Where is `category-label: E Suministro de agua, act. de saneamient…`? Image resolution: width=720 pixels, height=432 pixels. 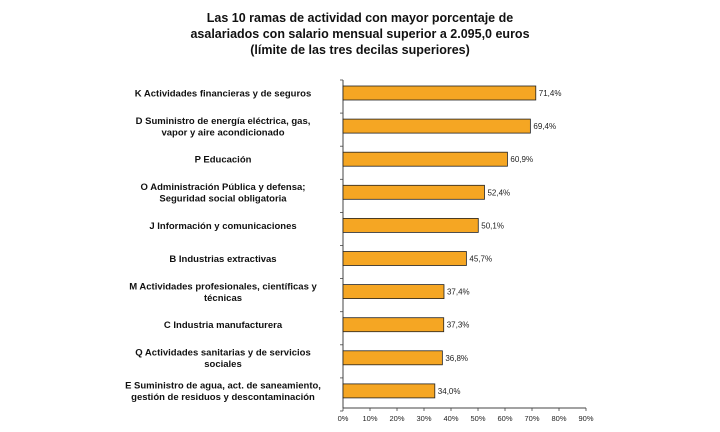 category-label: E Suministro de agua, act. de saneamient… is located at coordinates (223, 392).